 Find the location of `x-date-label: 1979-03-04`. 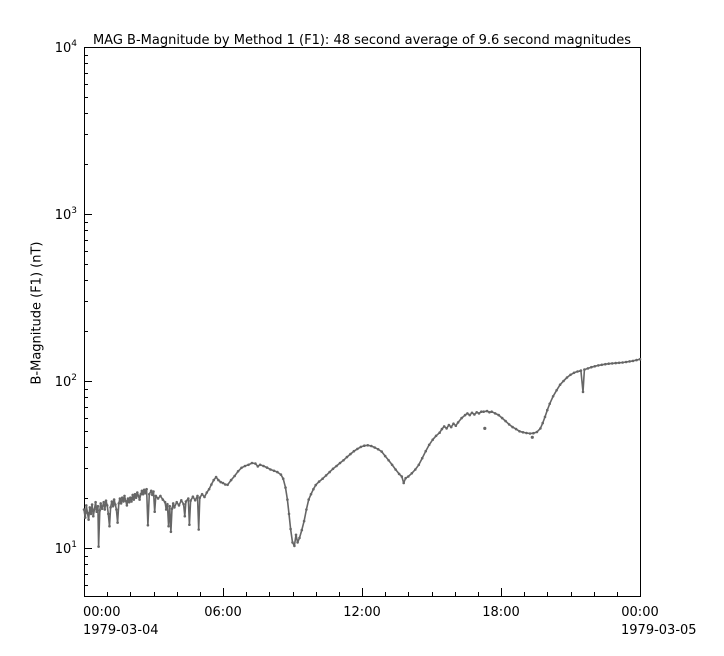

x-date-label: 1979-03-04 is located at coordinates (121, 630).